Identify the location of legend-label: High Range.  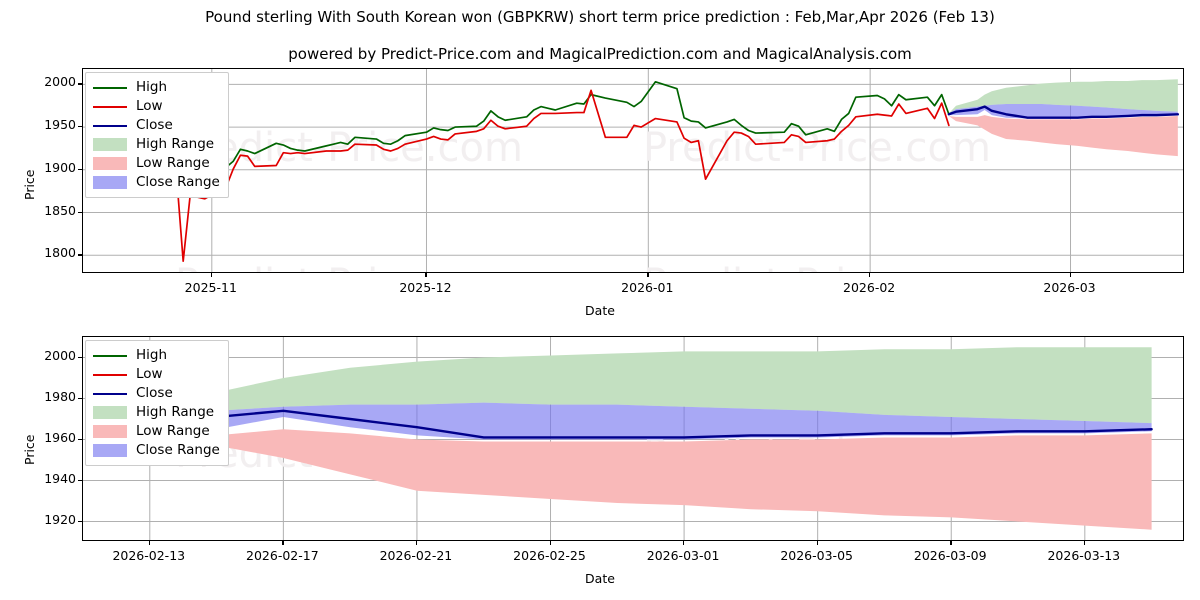
(175, 411).